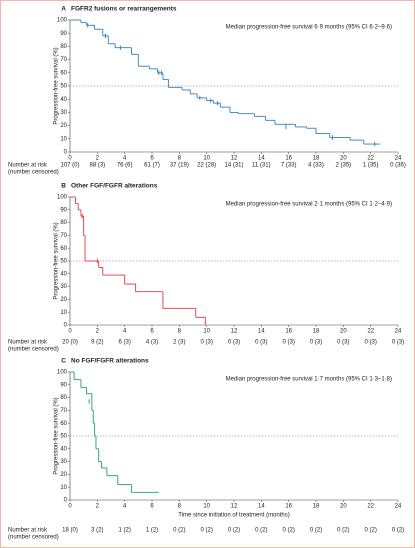  Describe the element at coordinates (63, 361) in the screenshot. I see `panel-letter: C` at that location.